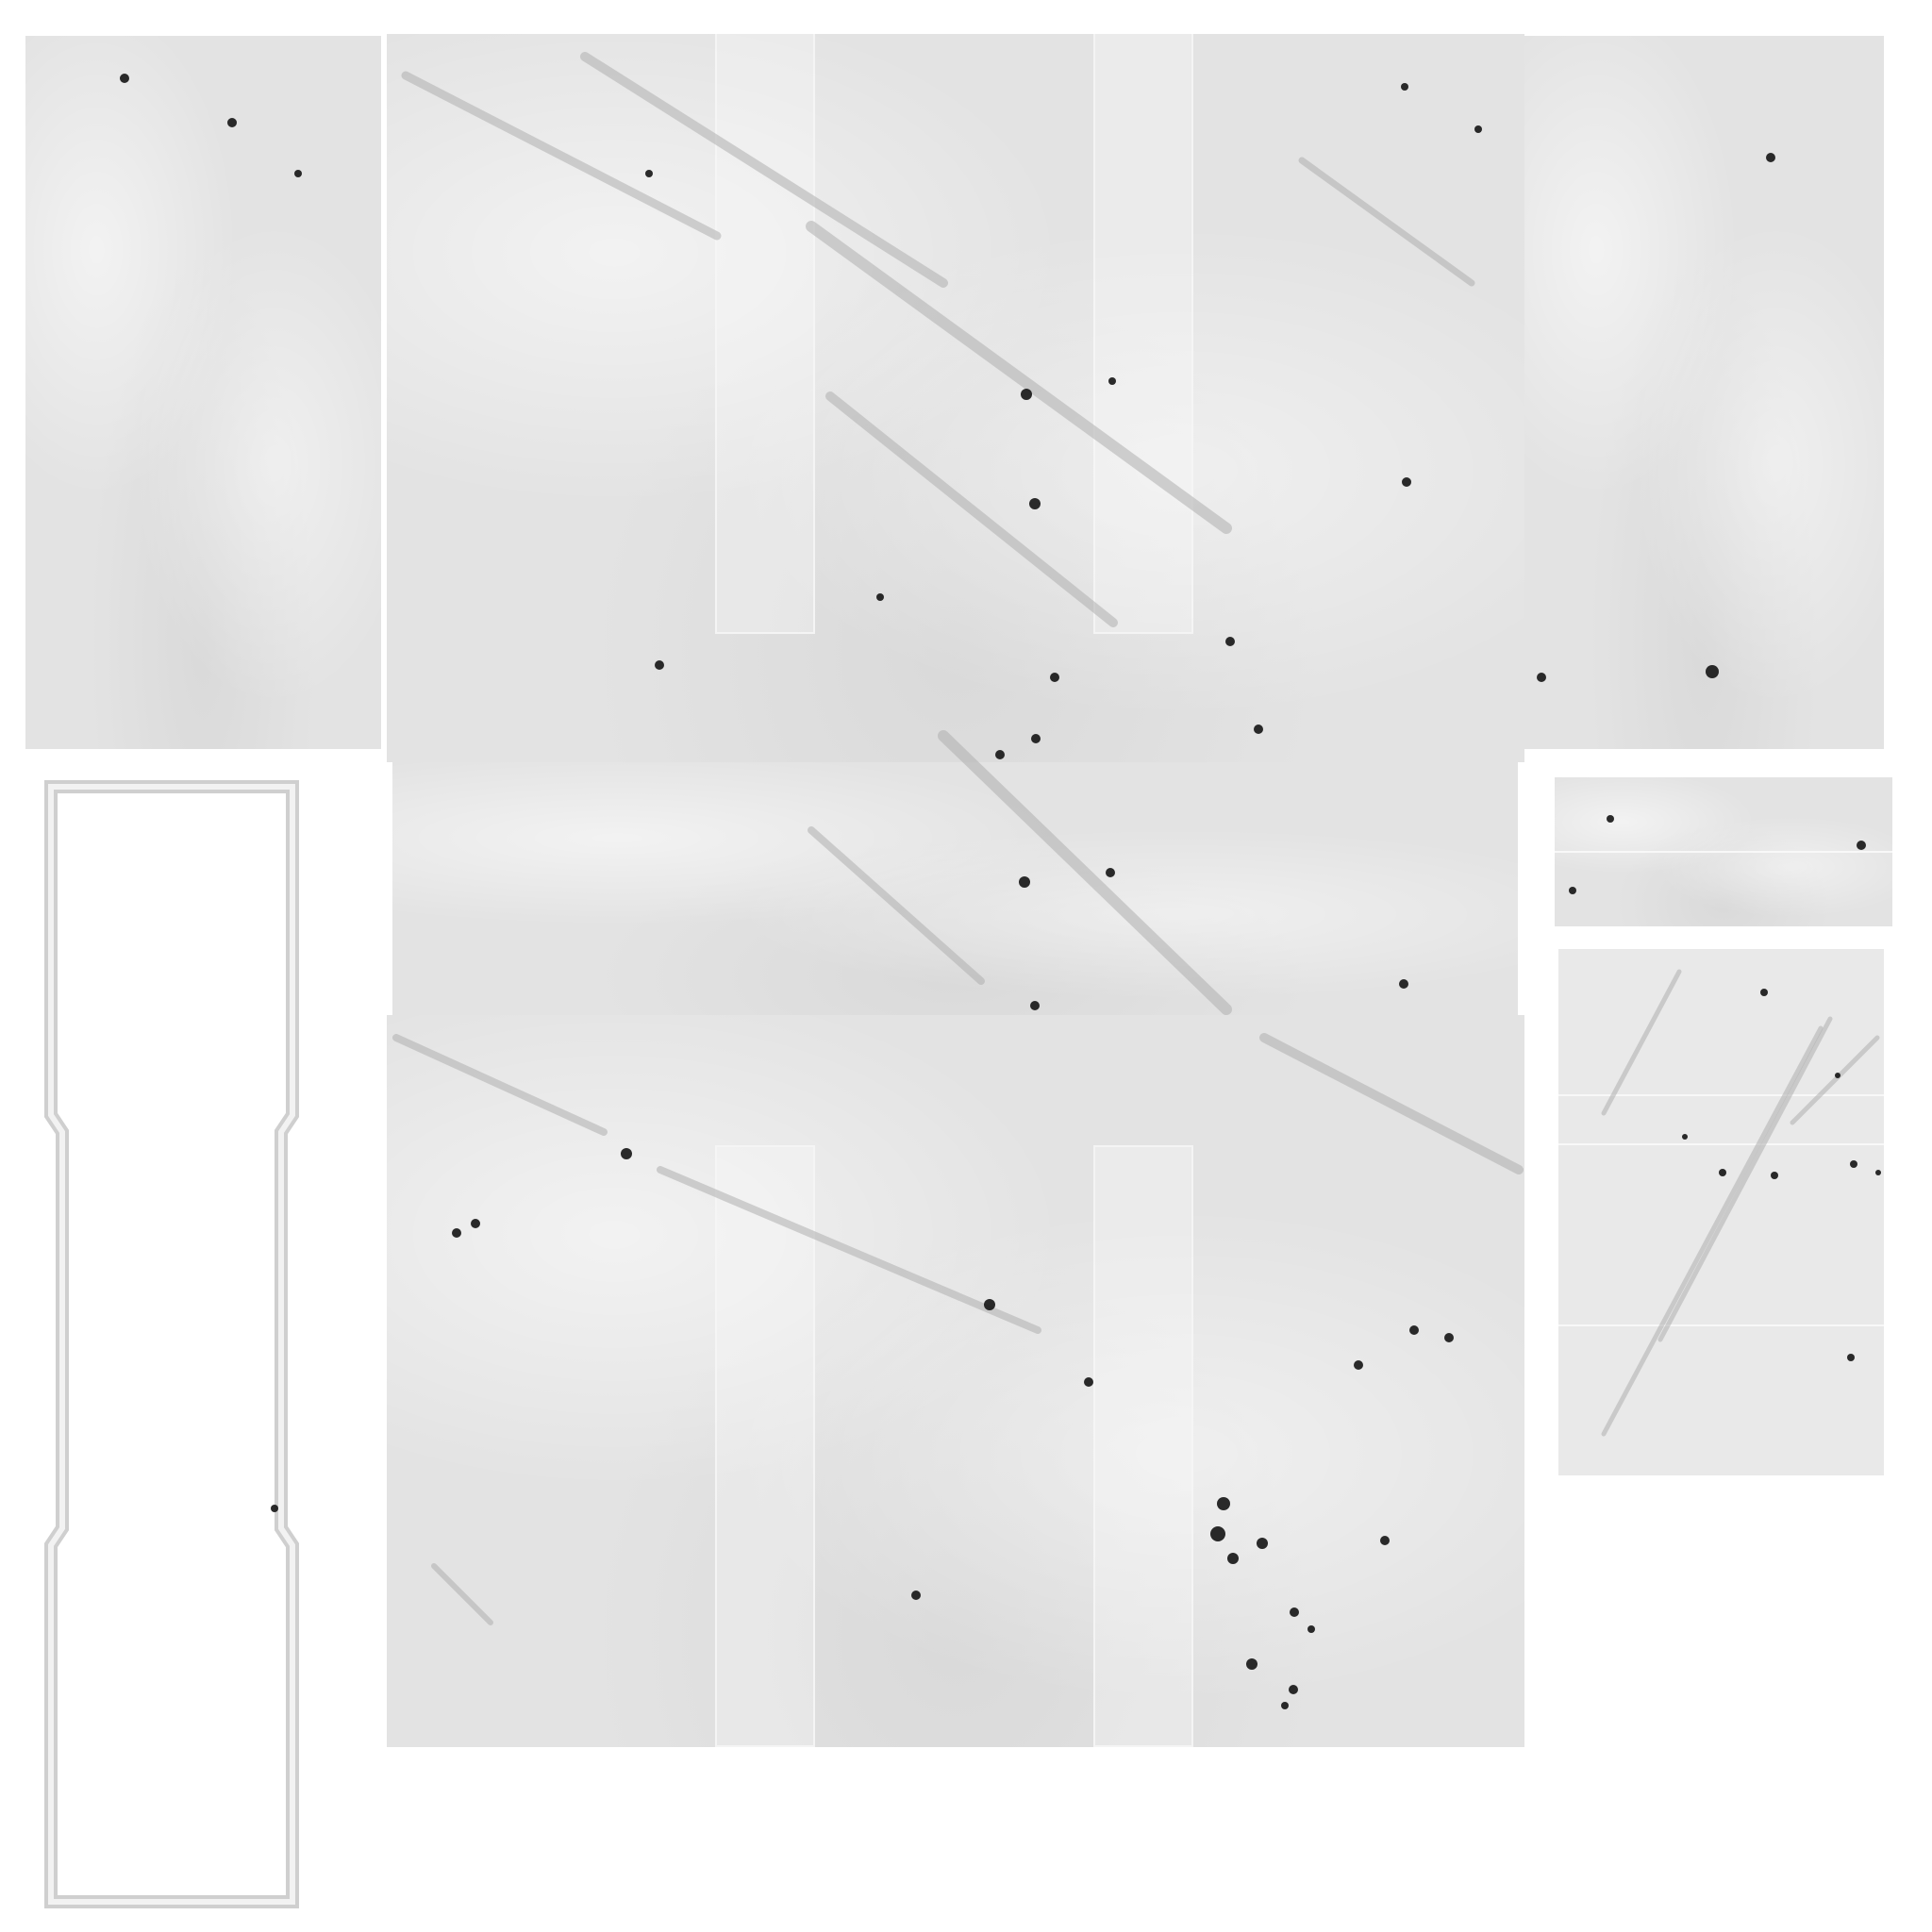 Image resolution: width=1932 pixels, height=1932 pixels. What do you see at coordinates (955, 888) in the screenshot?
I see `uv-island-middle-band` at bounding box center [955, 888].